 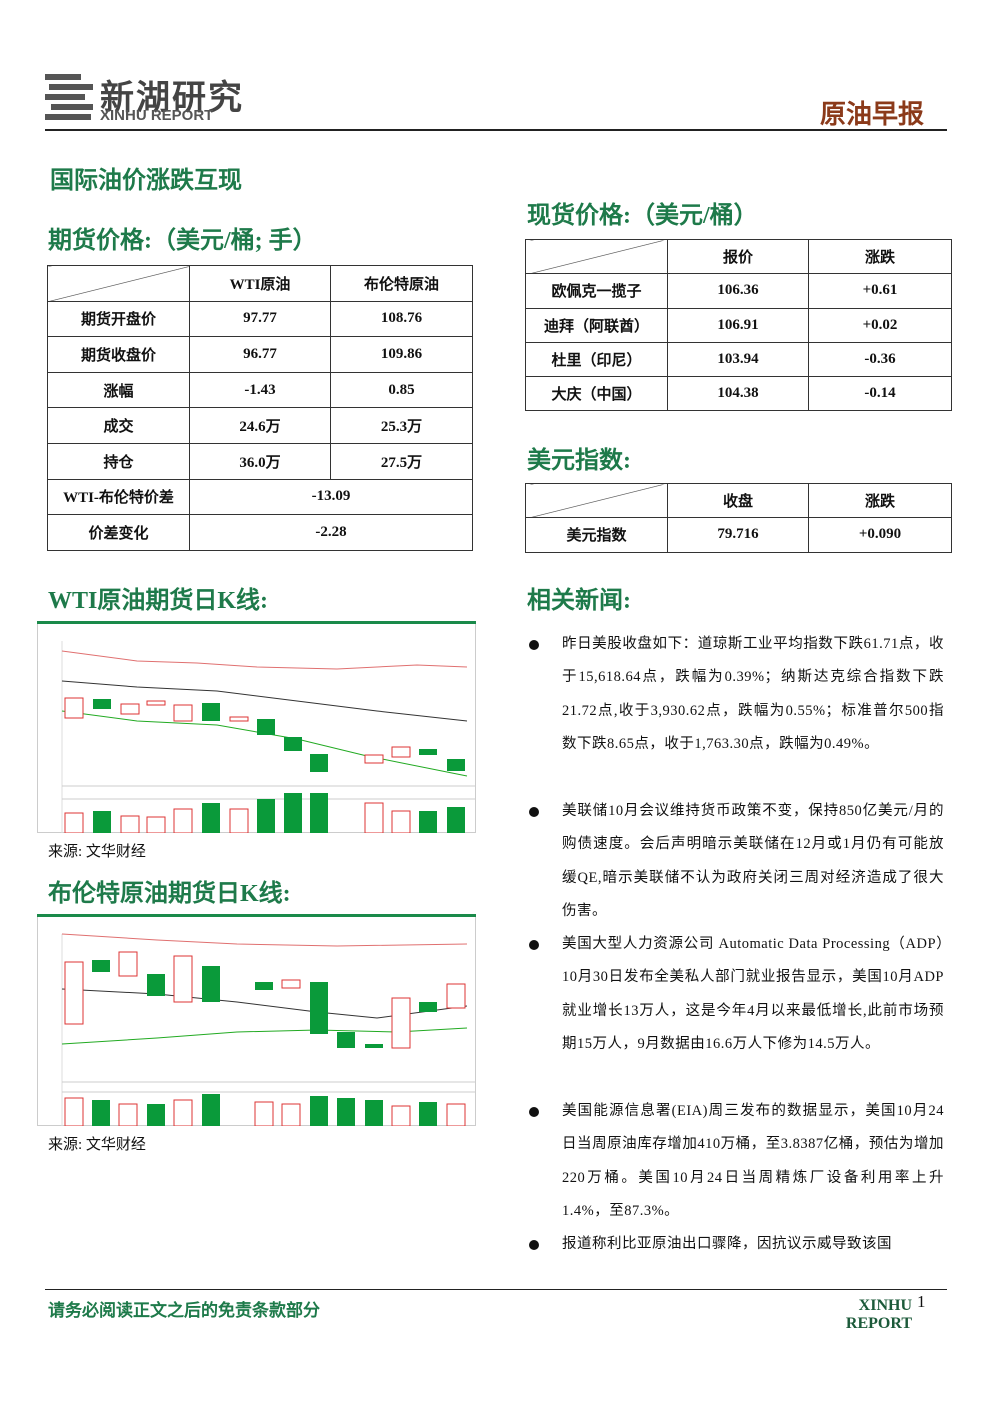 What do you see at coordinates (146, 181) in the screenshot?
I see `headline: 国际油价涨跌互现` at bounding box center [146, 181].